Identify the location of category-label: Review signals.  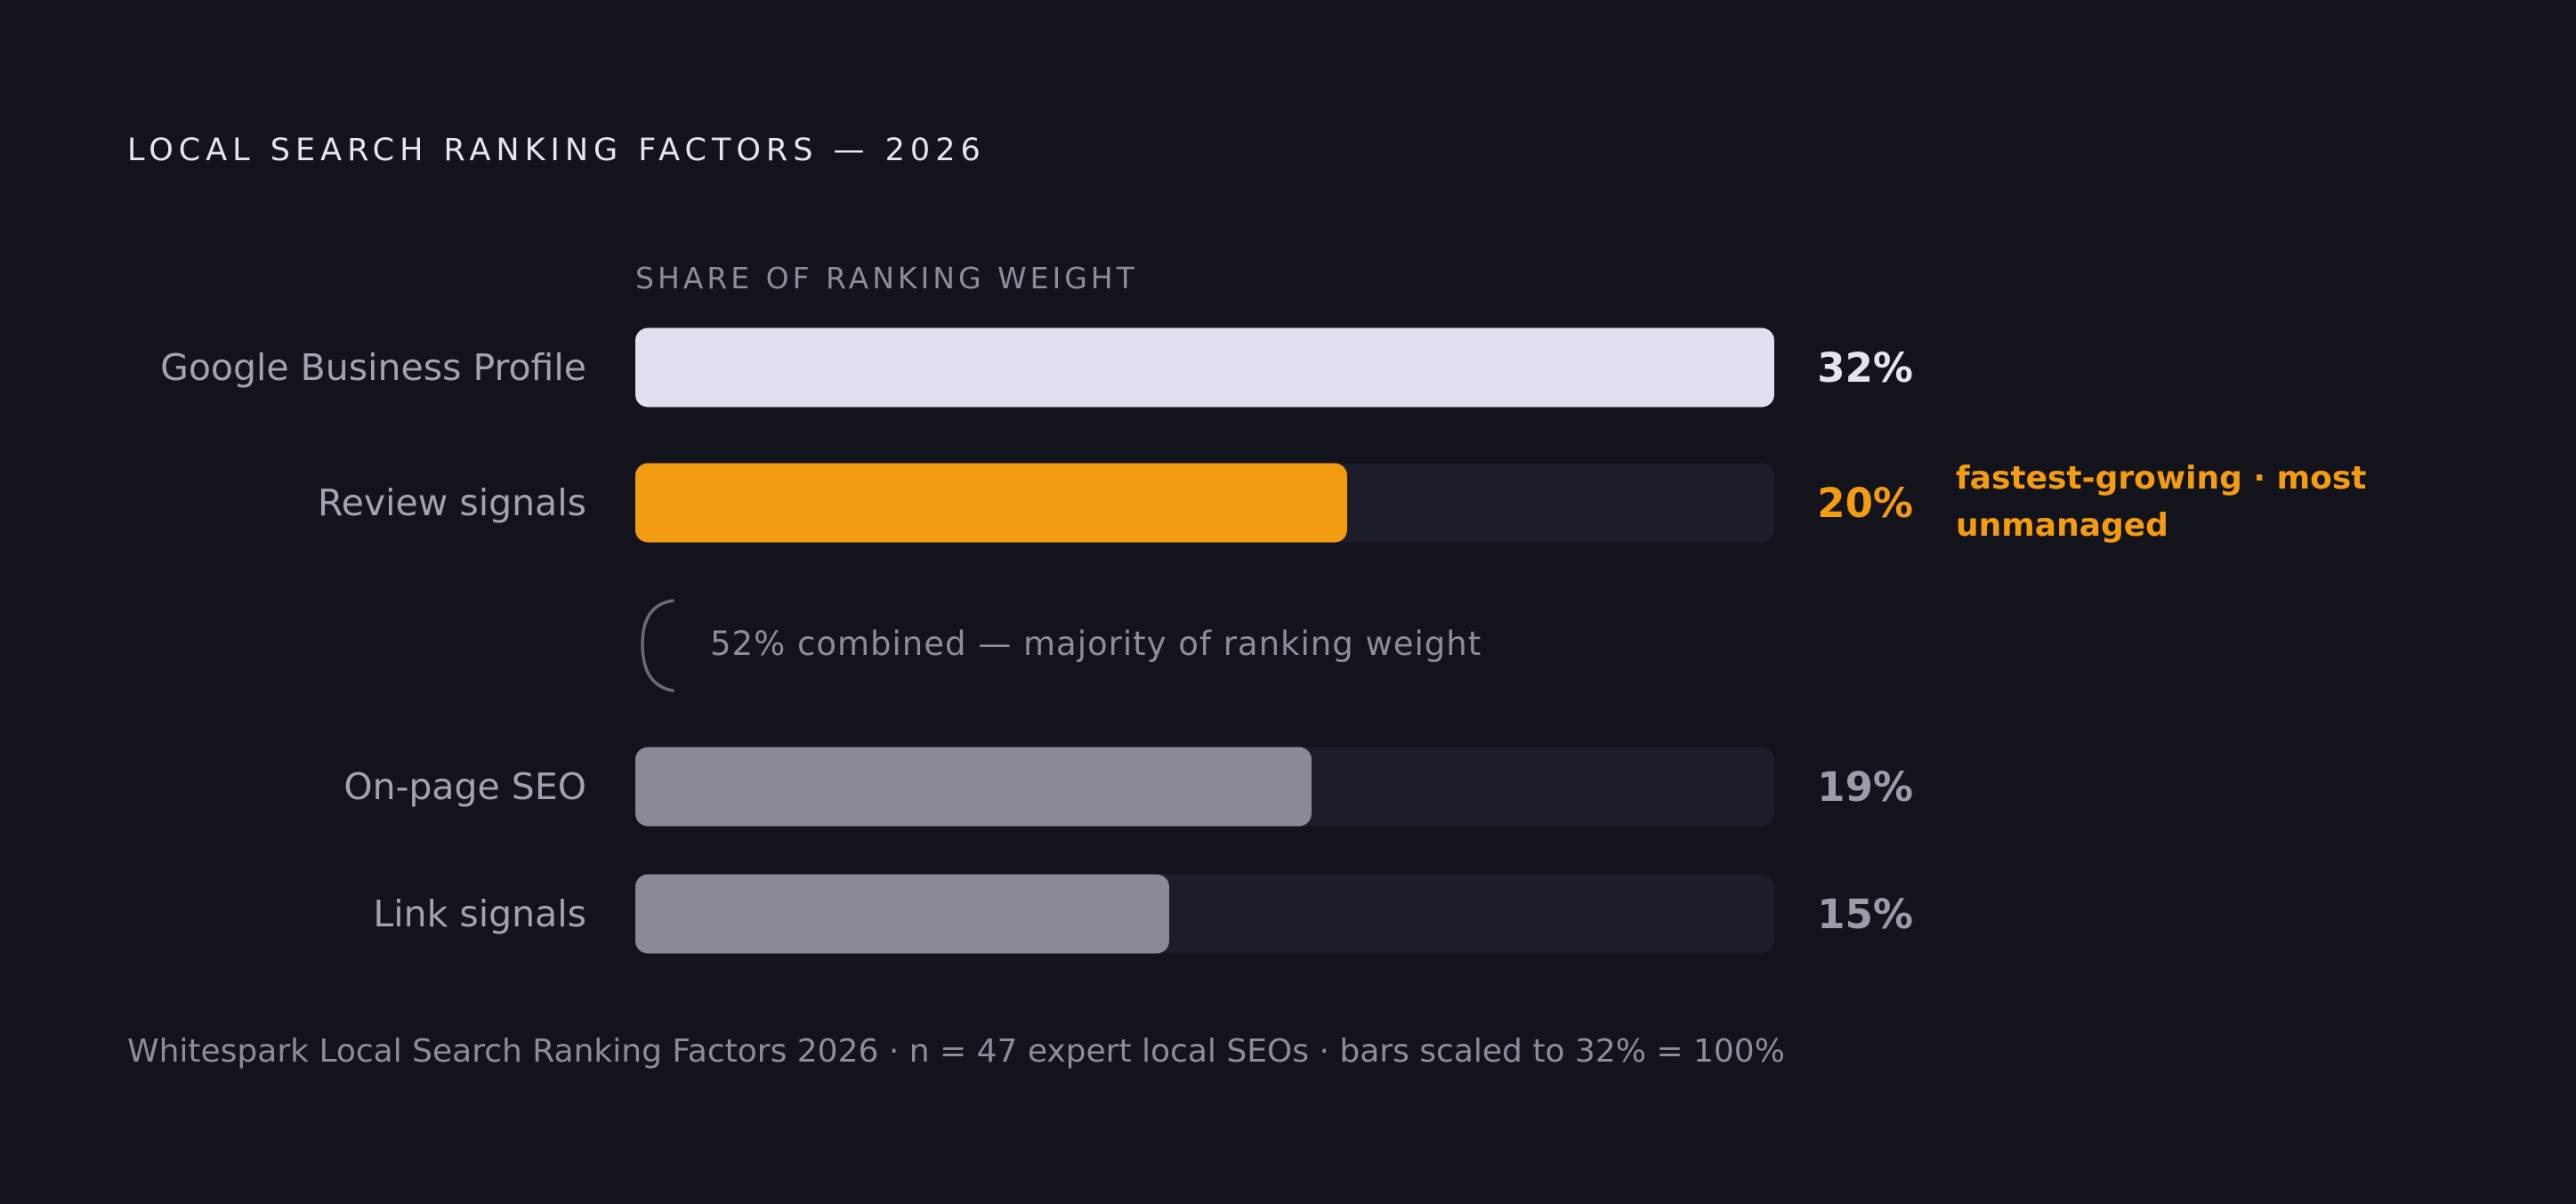
(452, 502).